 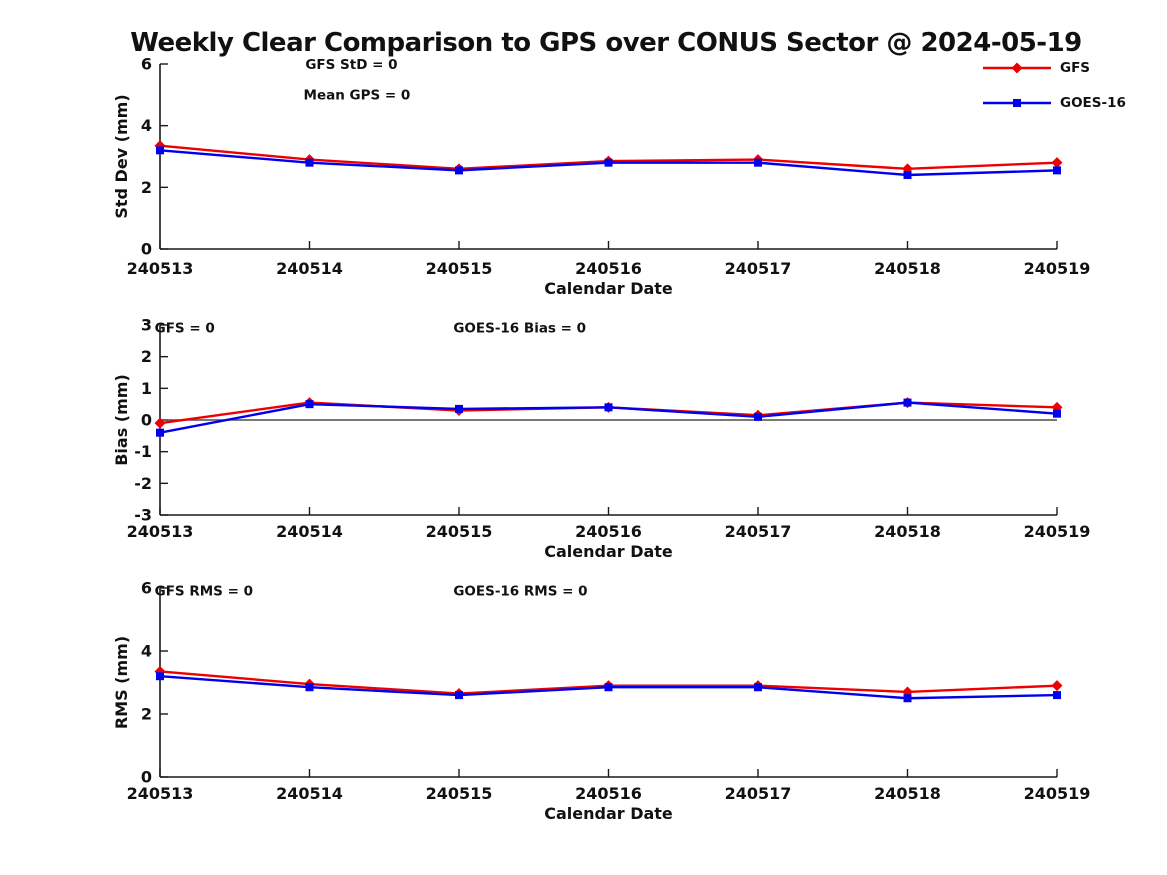 I want to click on annotation-text: GOES-16 Bias = 0, so click(x=519, y=328).